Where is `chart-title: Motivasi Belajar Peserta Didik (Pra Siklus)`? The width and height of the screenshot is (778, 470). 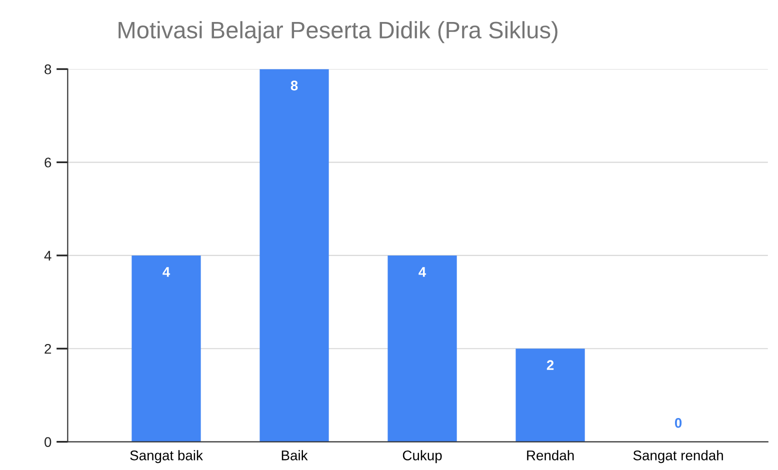 chart-title: Motivasi Belajar Peserta Didik (Pra Siklus) is located at coordinates (338, 32).